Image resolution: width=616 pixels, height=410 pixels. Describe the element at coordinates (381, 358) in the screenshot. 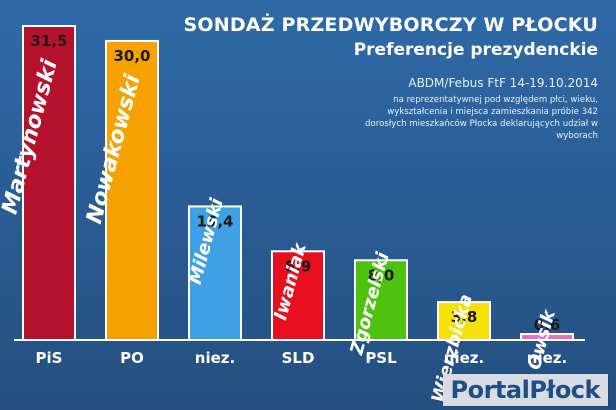

I see `category-label-5: PSL` at that location.